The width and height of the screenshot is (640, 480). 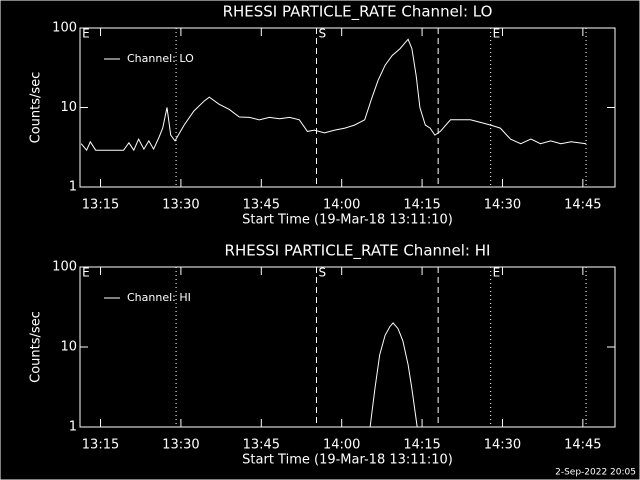 What do you see at coordinates (595, 473) in the screenshot?
I see `footer-date: 2-Sep-2022 20:05` at bounding box center [595, 473].